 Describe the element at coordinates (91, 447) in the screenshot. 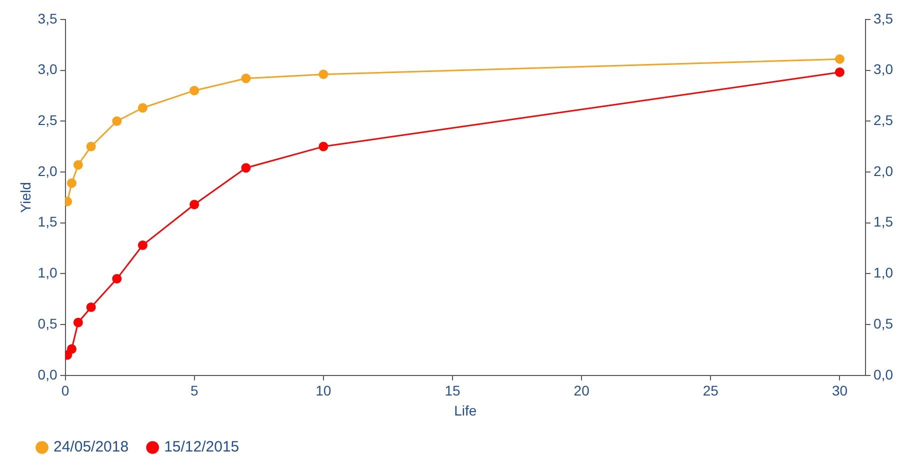

I see `legend-label: 24/05/2018` at that location.